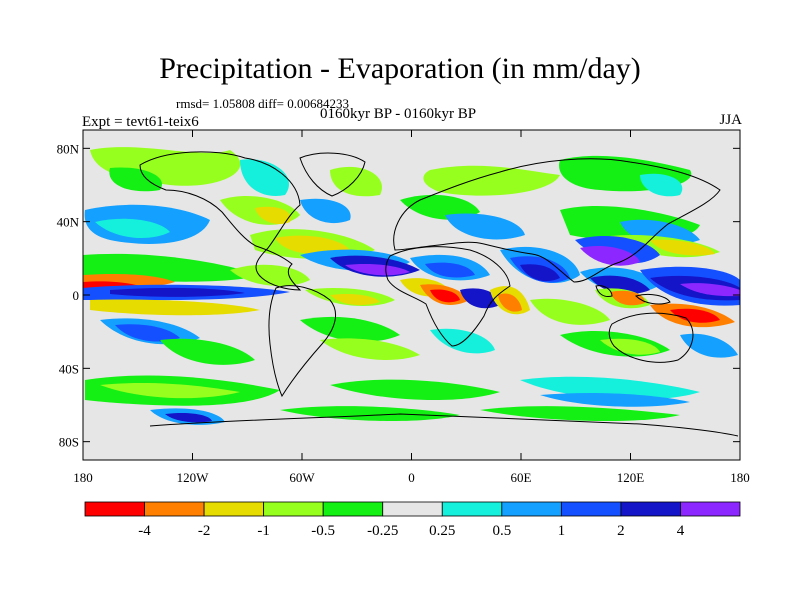  What do you see at coordinates (262, 103) in the screenshot?
I see `stats-label: rmsd= 1.05808 diff= 0.00684233` at bounding box center [262, 103].